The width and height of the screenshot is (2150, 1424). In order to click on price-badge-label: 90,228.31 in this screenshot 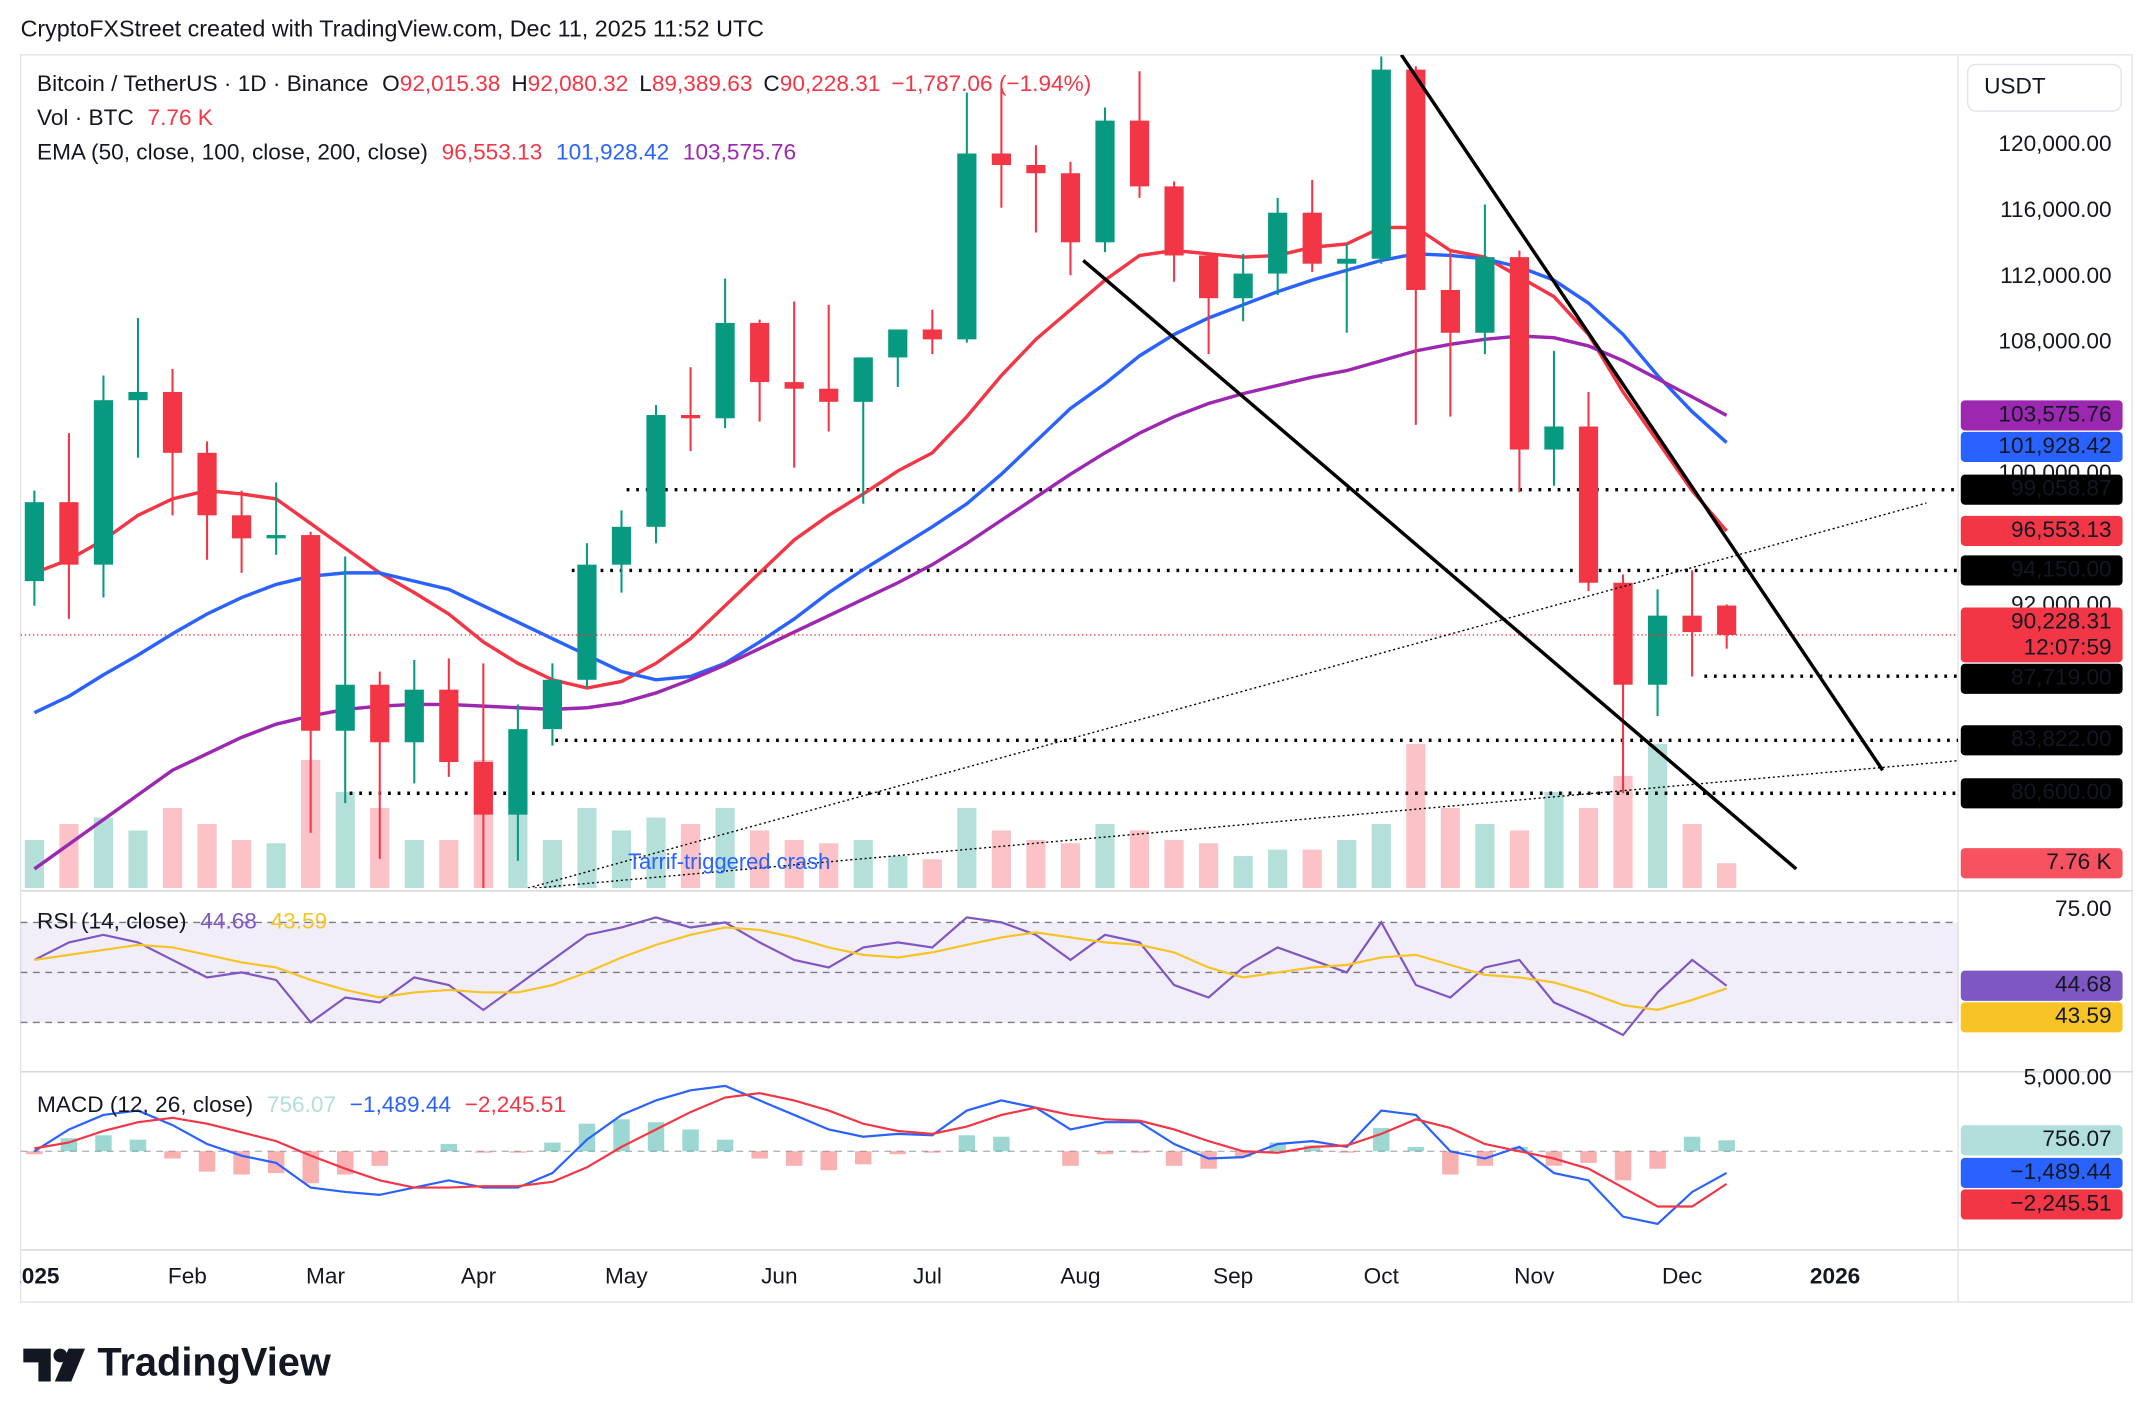, I will do `click(2061, 621)`.